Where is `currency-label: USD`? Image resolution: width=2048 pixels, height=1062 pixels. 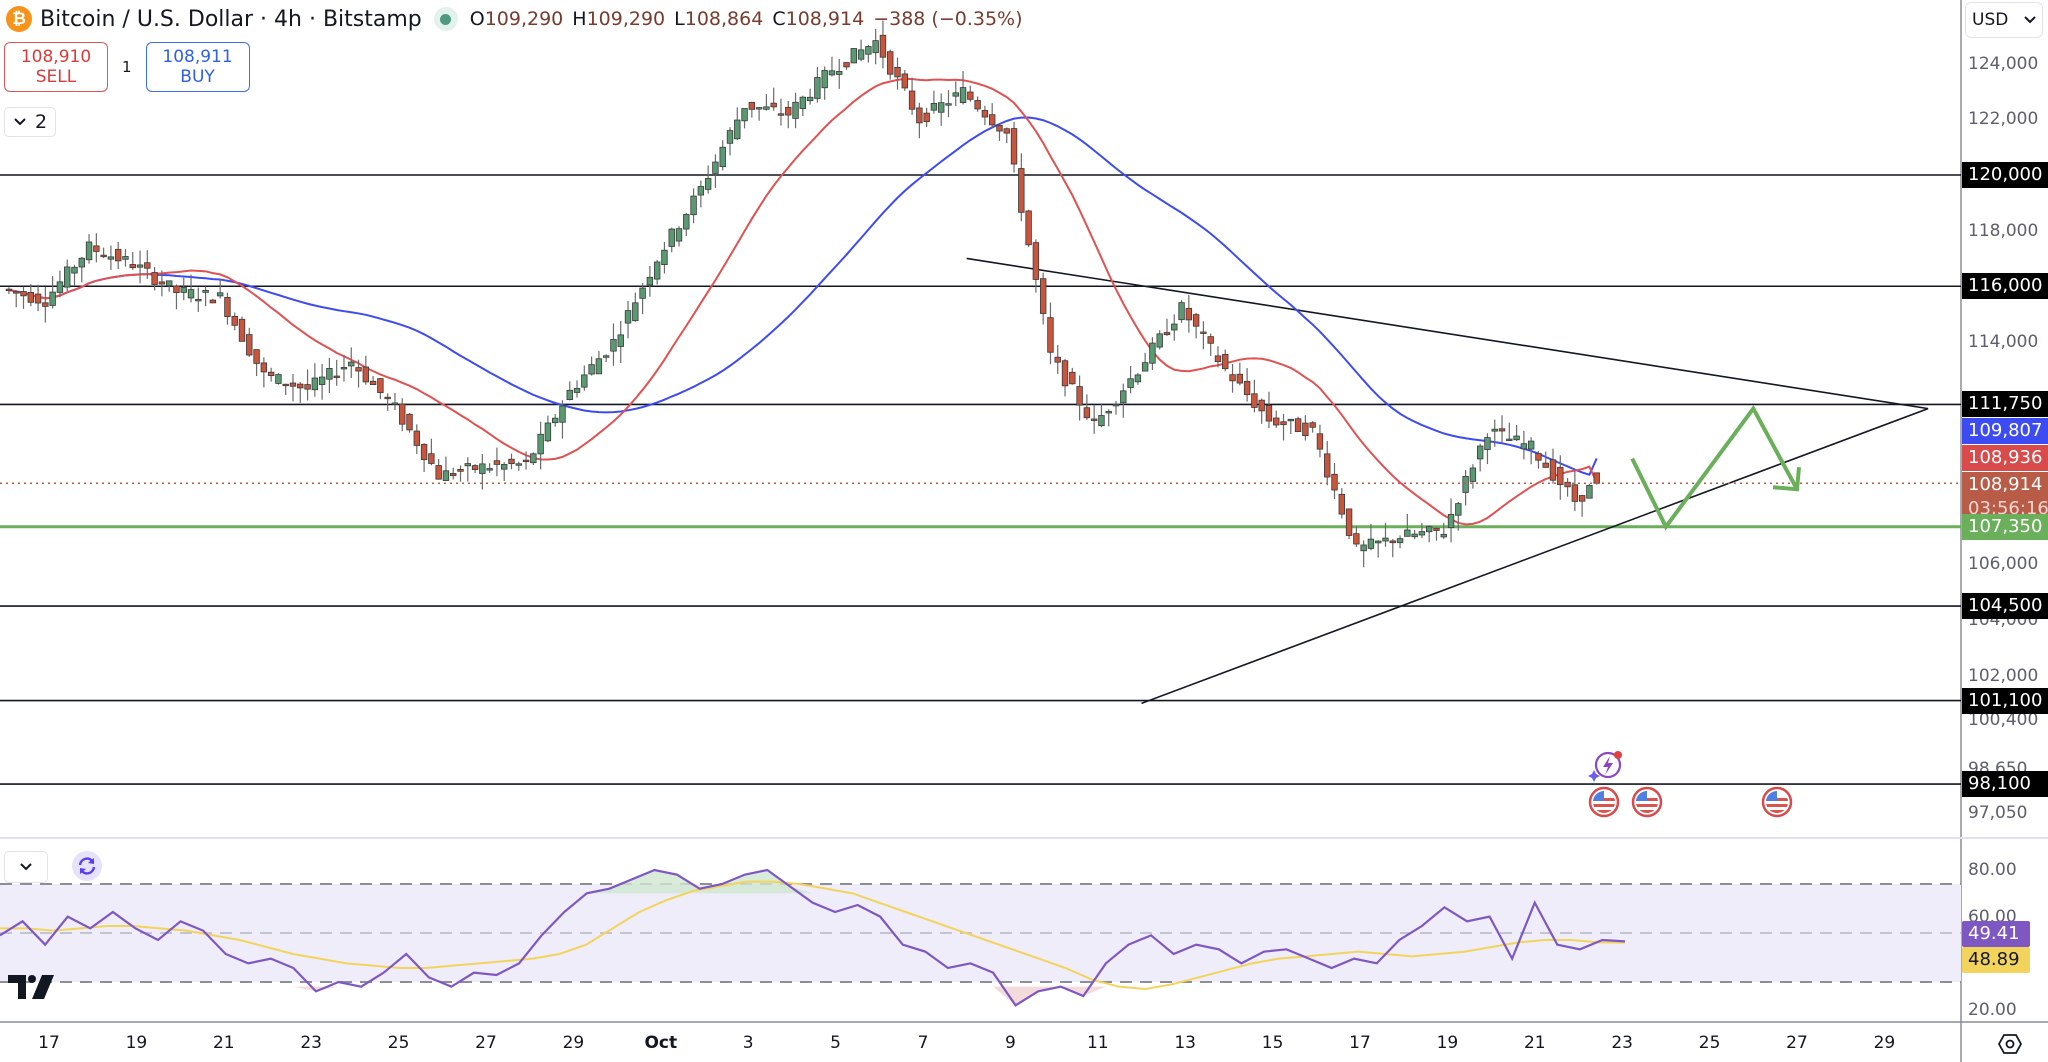
currency-label: USD is located at coordinates (1990, 20).